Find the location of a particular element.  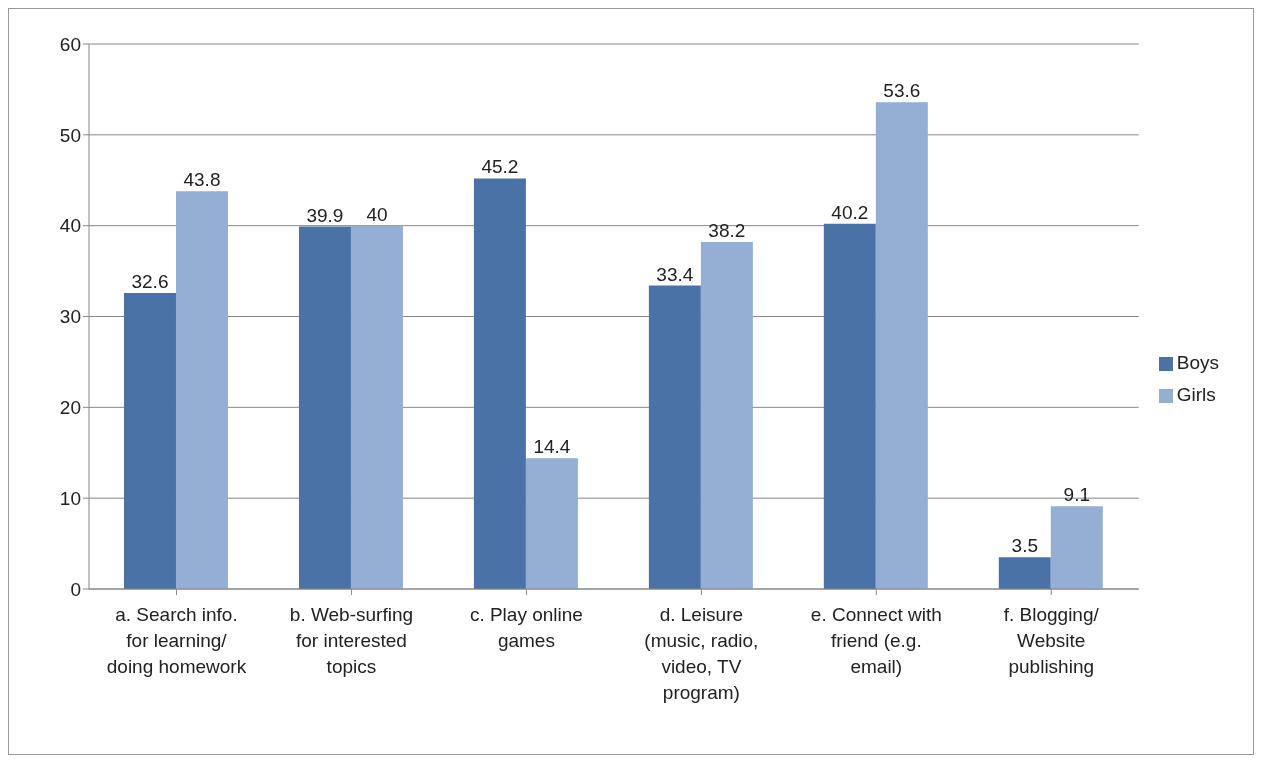

data-label: 53.6 is located at coordinates (902, 91).